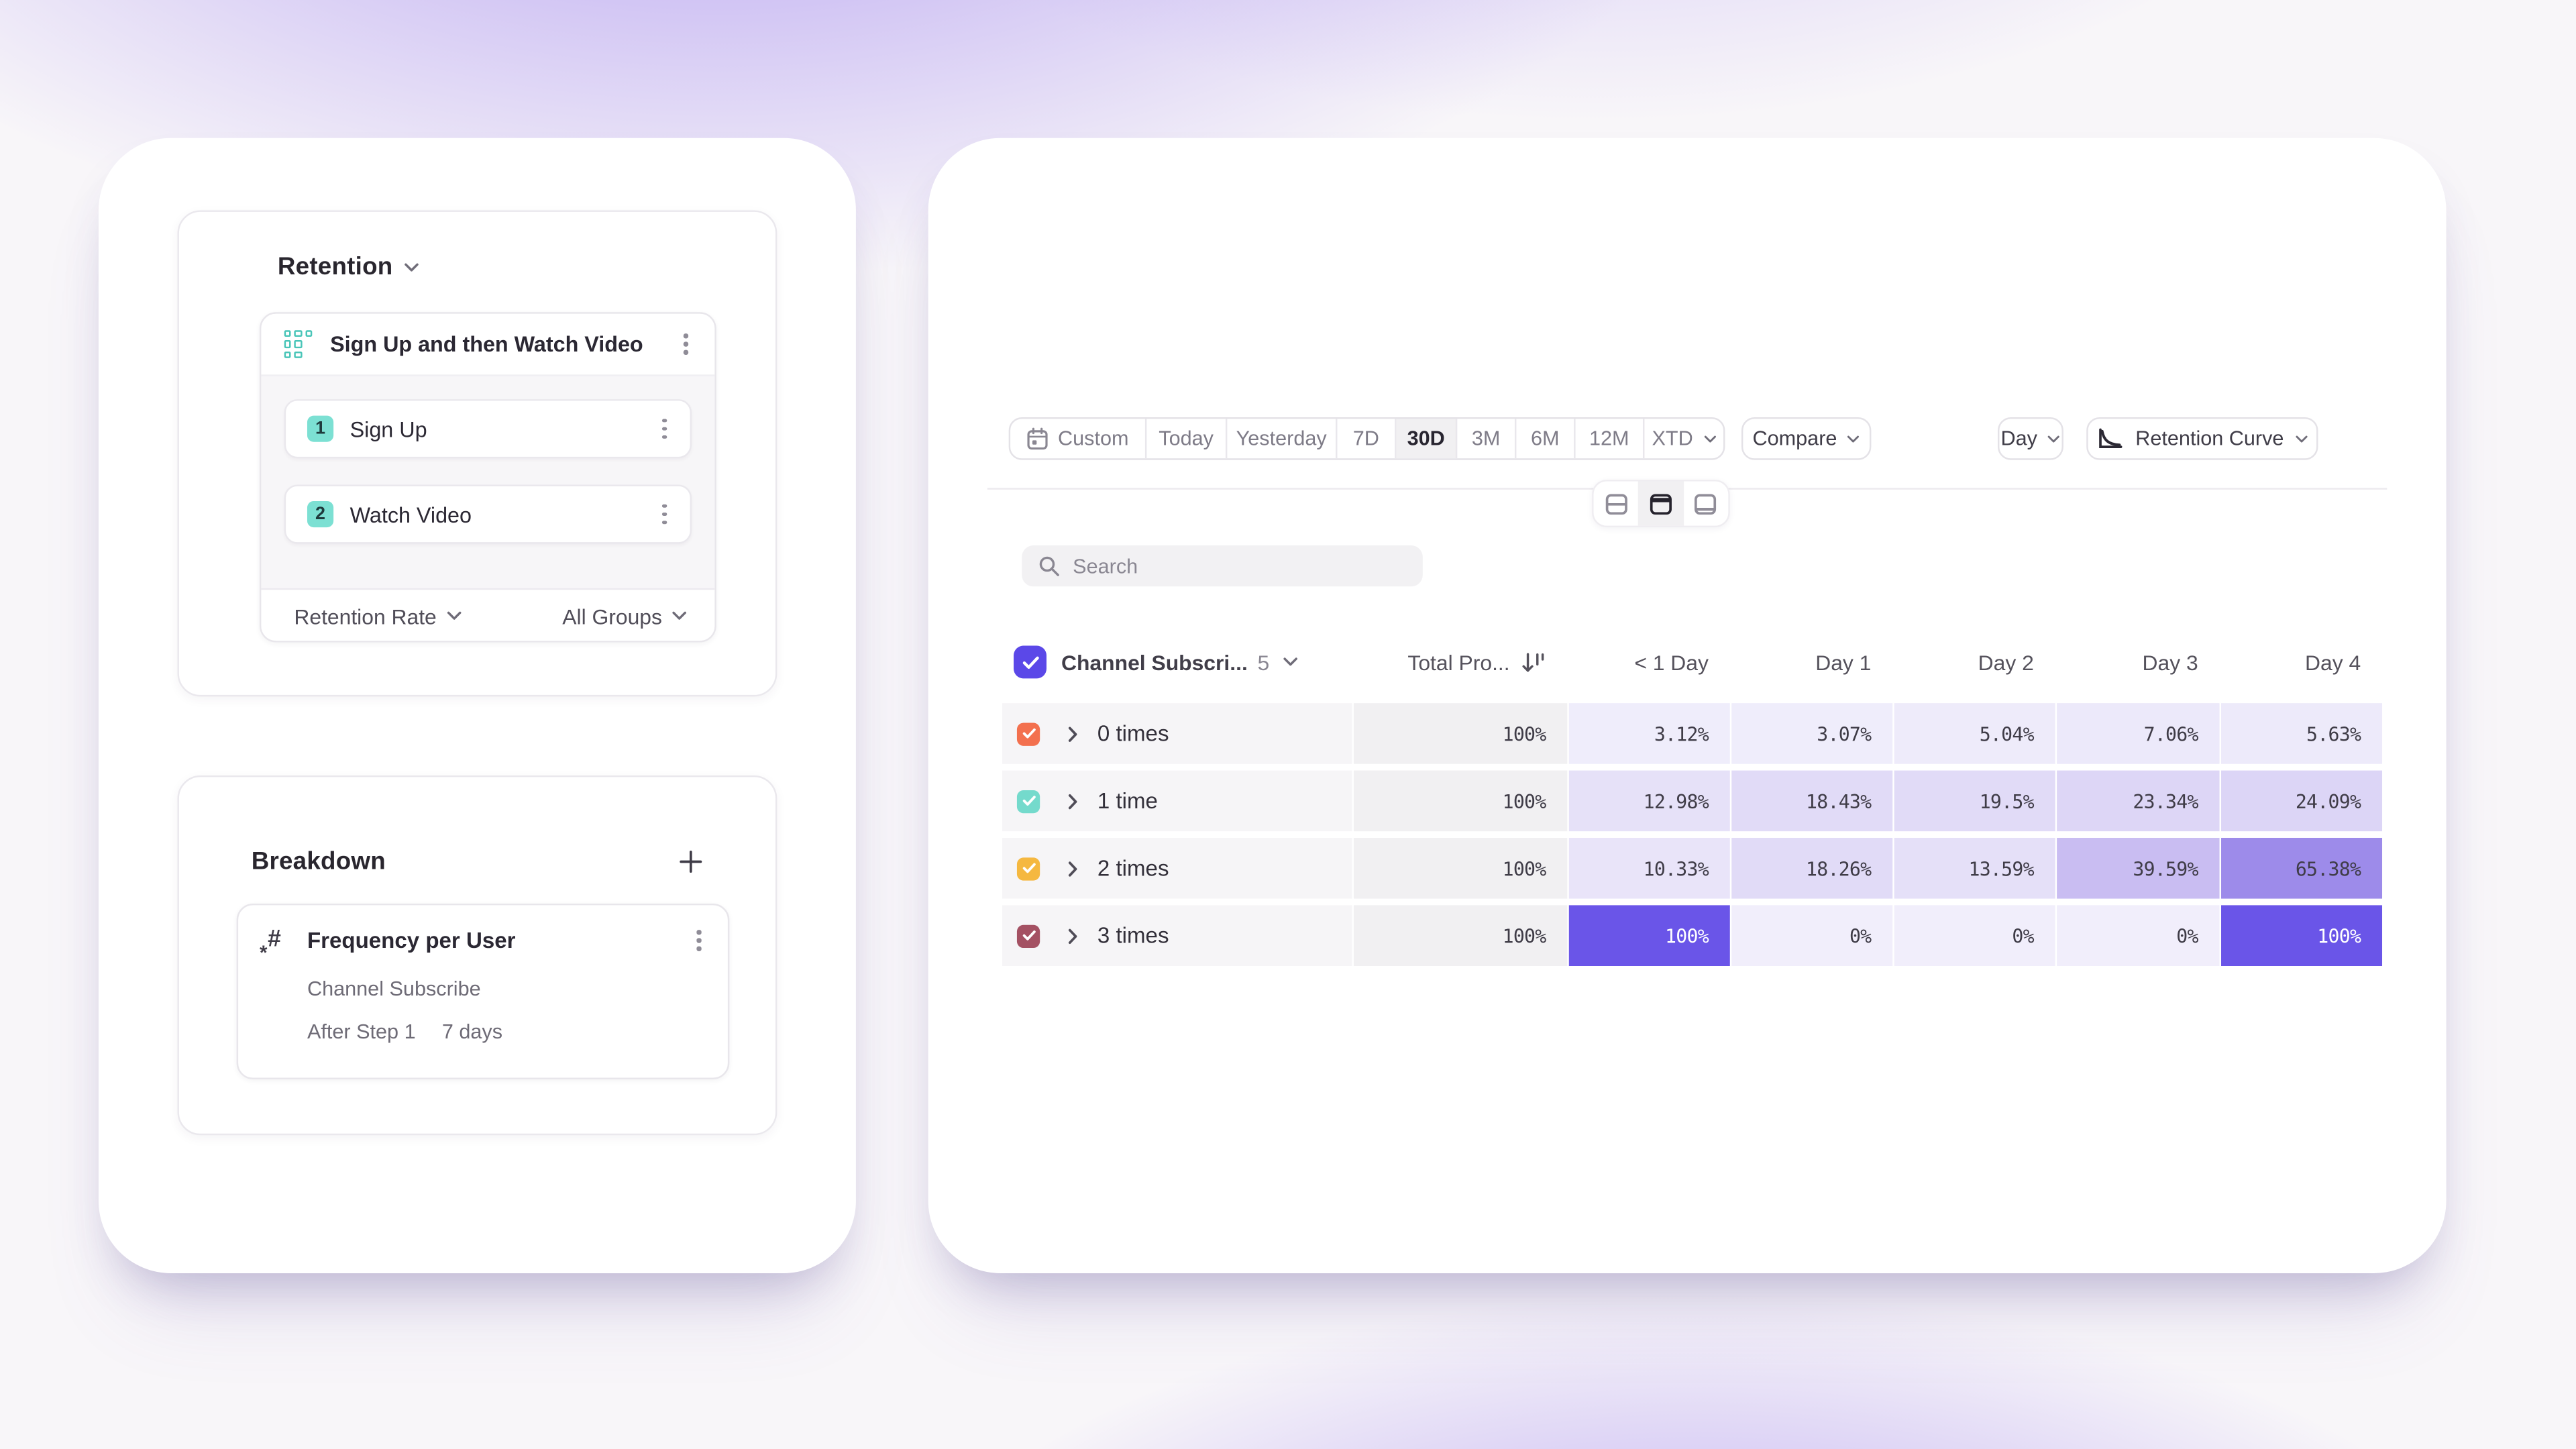  What do you see at coordinates (1683, 438) in the screenshot?
I see `date-range-xtd: XTD` at bounding box center [1683, 438].